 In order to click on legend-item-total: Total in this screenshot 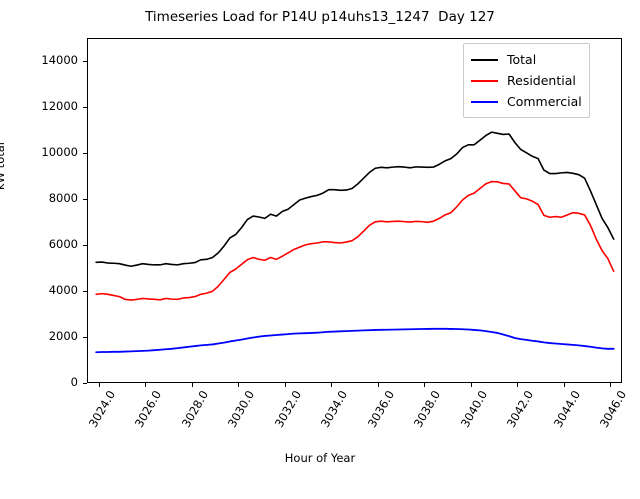, I will do `click(526, 59)`.